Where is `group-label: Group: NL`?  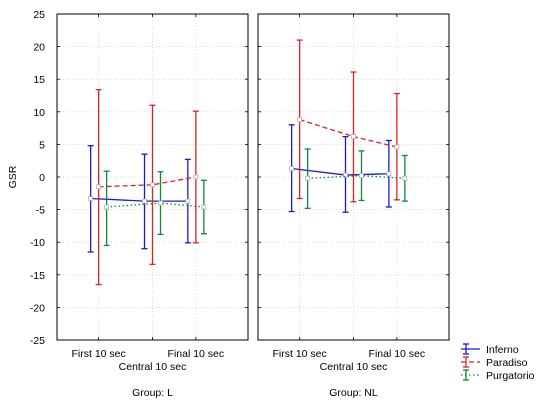 group-label: Group: NL is located at coordinates (353, 393).